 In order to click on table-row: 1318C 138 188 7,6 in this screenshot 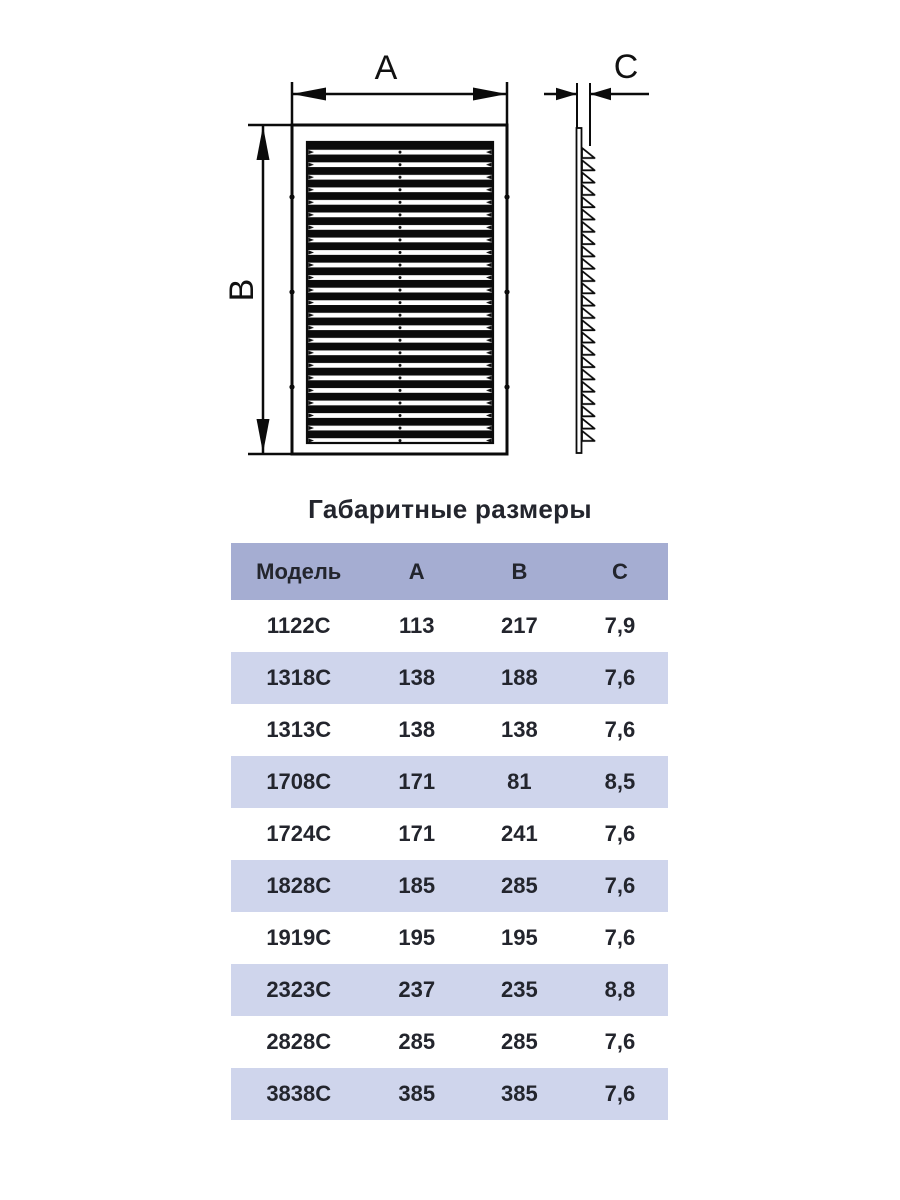, I will do `click(449, 678)`.